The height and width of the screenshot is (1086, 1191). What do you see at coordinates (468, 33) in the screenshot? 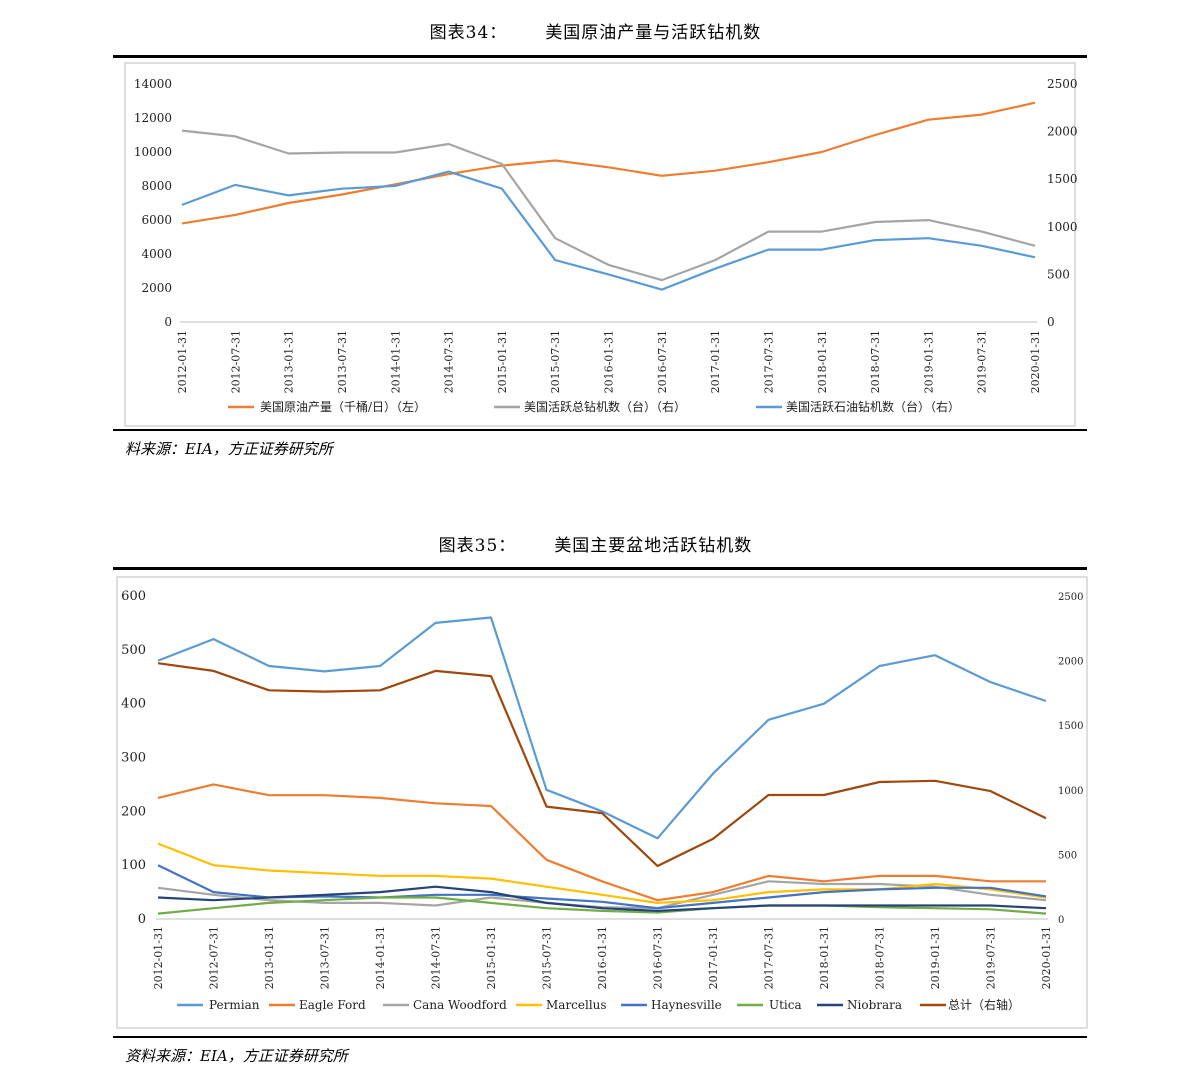
I see `figure1-label: 图表34：` at bounding box center [468, 33].